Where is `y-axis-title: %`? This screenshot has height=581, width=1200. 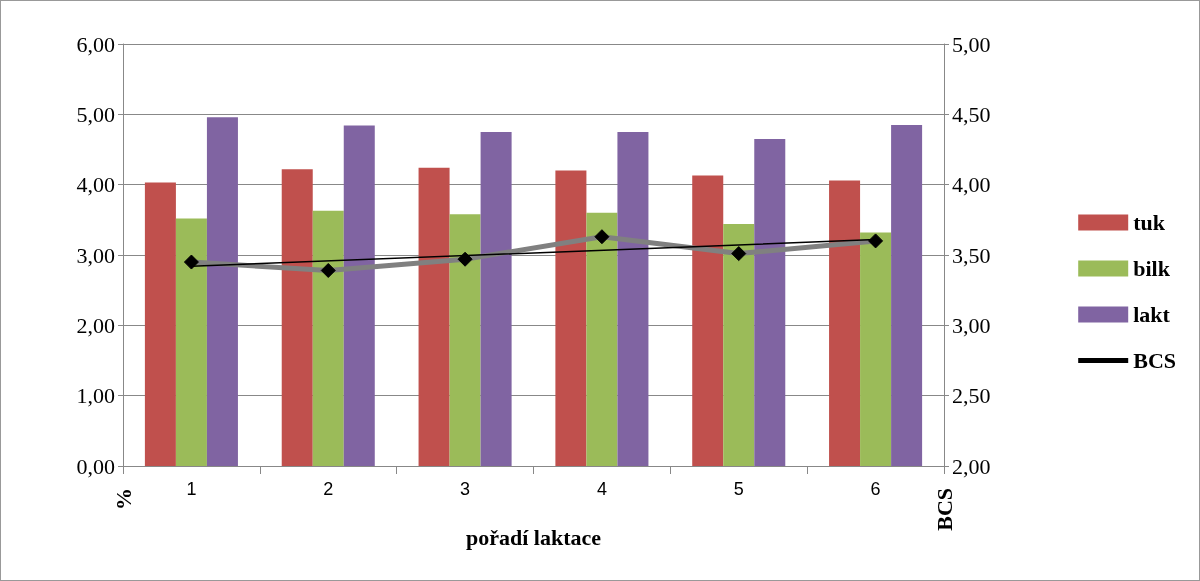 y-axis-title: % is located at coordinates (123, 499).